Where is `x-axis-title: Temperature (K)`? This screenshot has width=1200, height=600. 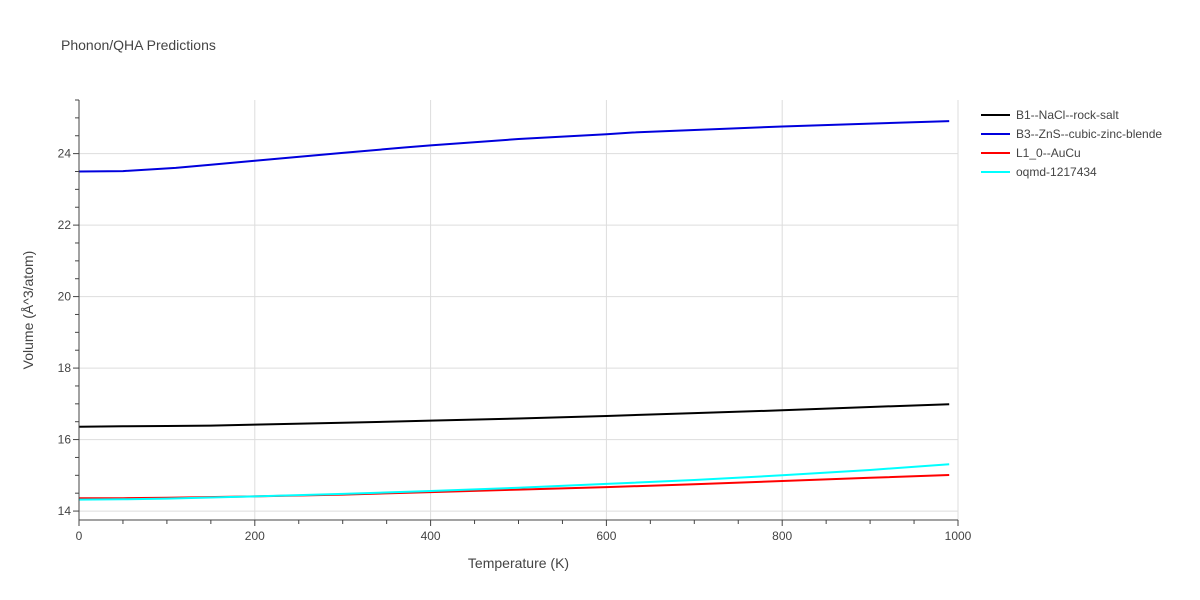 x-axis-title: Temperature (K) is located at coordinates (518, 563).